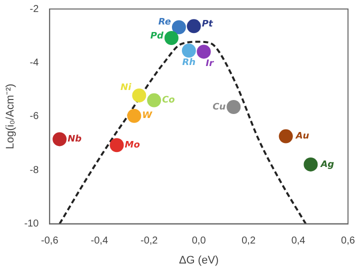 Image resolution: width=360 pixels, height=271 pixels. Describe the element at coordinates (168, 101) in the screenshot. I see `series-label: Co` at that location.